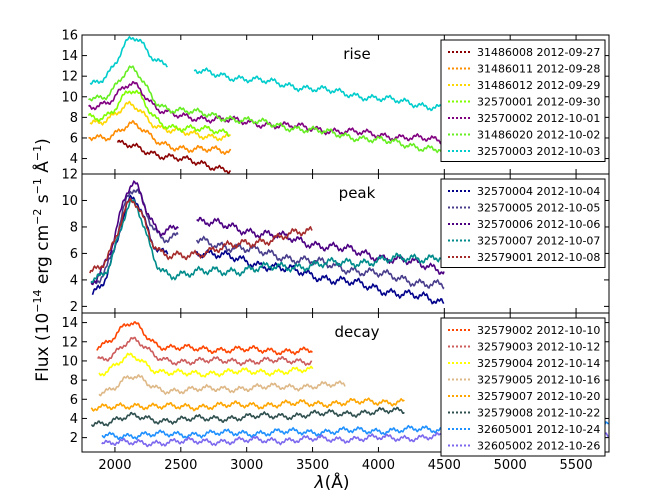 The height and width of the screenshot is (502, 664). I want to click on legend-label: 32579002 2012-10-10, so click(538, 330).